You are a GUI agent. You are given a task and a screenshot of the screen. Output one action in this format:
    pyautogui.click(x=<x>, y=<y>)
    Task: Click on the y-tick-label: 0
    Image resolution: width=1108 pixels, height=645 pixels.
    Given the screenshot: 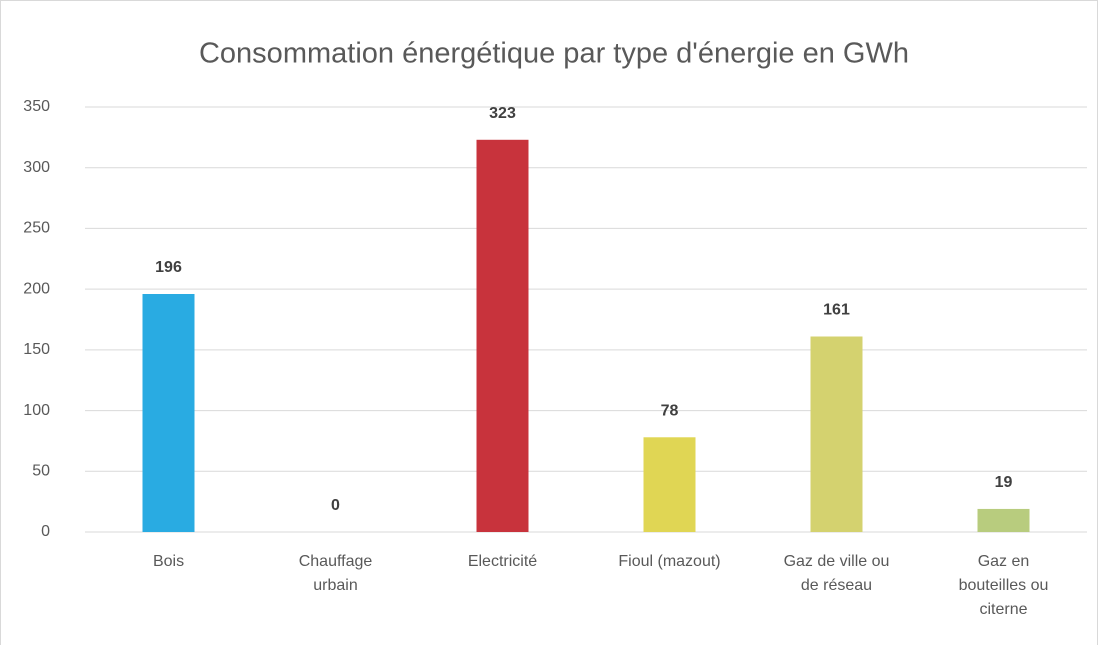 What is the action you would take?
    pyautogui.click(x=45, y=531)
    